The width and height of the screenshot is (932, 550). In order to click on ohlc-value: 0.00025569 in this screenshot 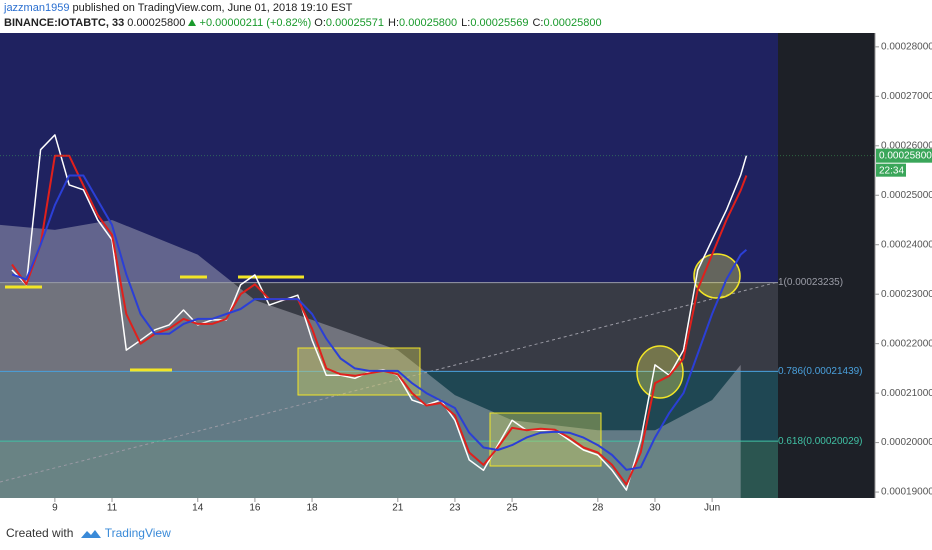, I will do `click(499, 23)`.